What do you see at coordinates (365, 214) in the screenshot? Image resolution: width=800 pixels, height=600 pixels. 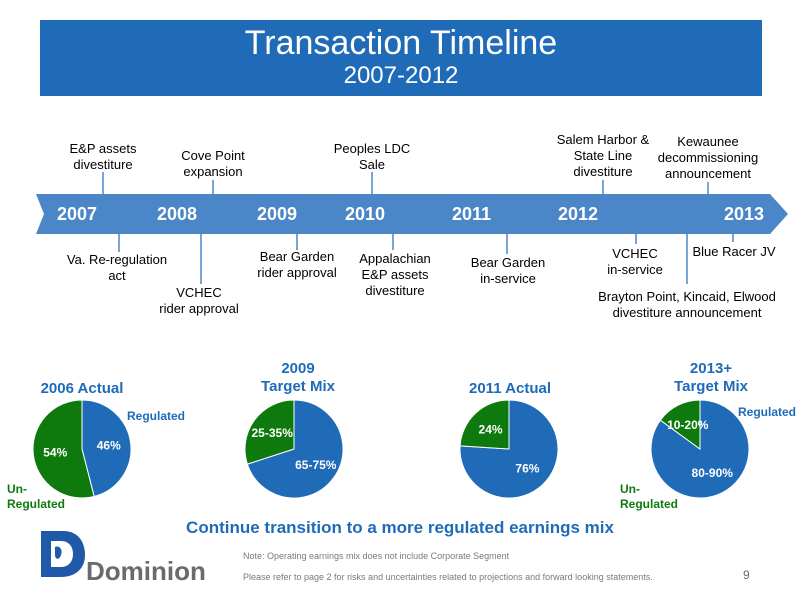 I see `year-label: 2010` at bounding box center [365, 214].